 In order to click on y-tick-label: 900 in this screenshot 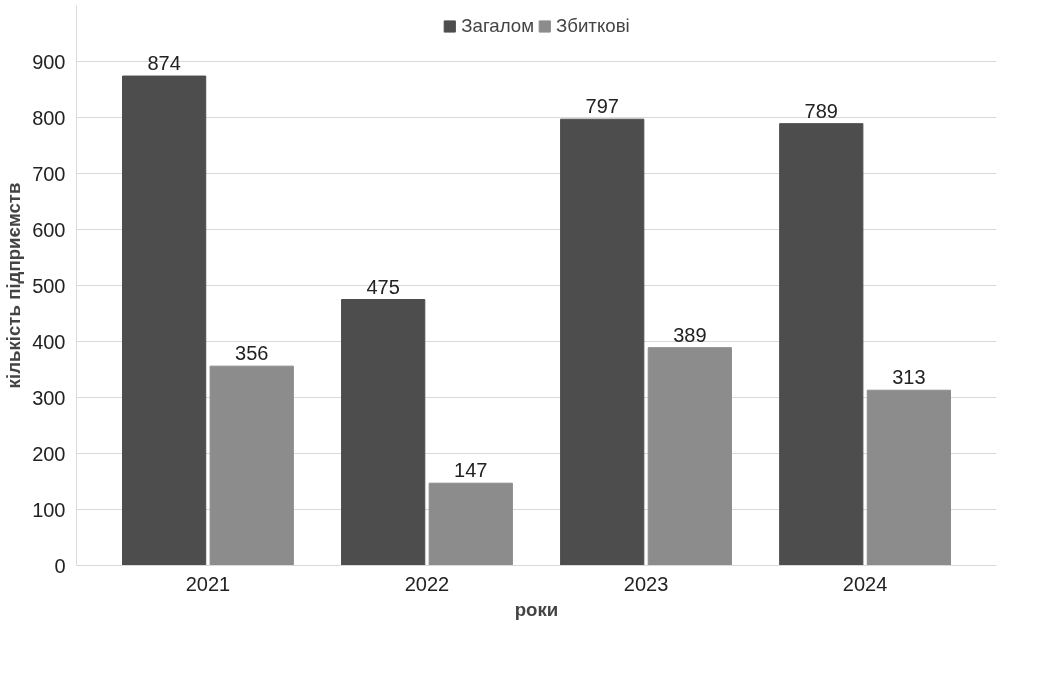, I will do `click(49, 61)`.